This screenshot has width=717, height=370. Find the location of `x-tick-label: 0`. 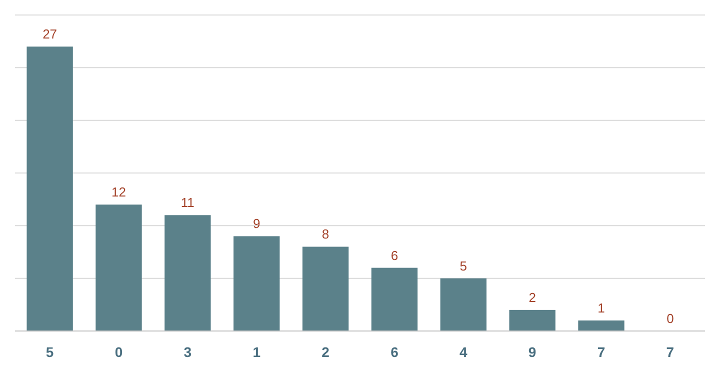

x-tick-label: 0 is located at coordinates (118, 352).